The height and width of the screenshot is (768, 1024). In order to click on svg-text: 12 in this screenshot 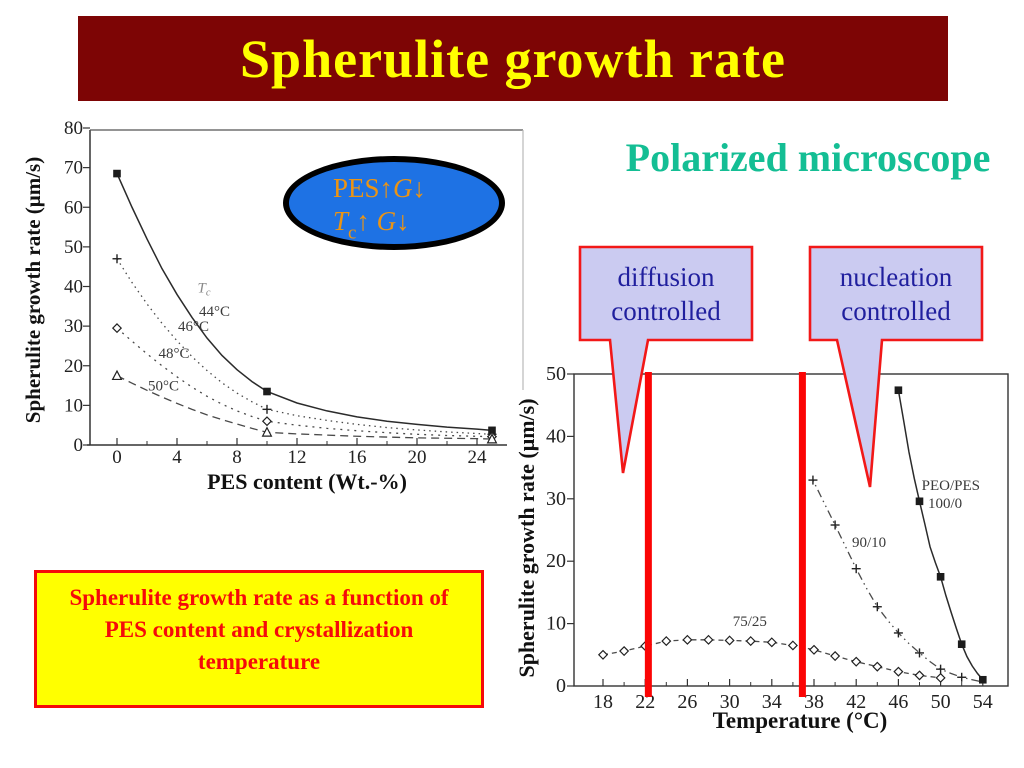, I will do `click(297, 457)`.